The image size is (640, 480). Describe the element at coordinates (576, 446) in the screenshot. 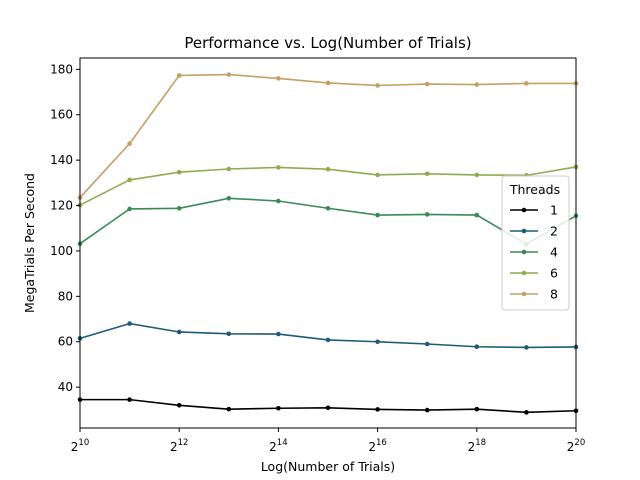

I see `x-tick-label: 220` at that location.